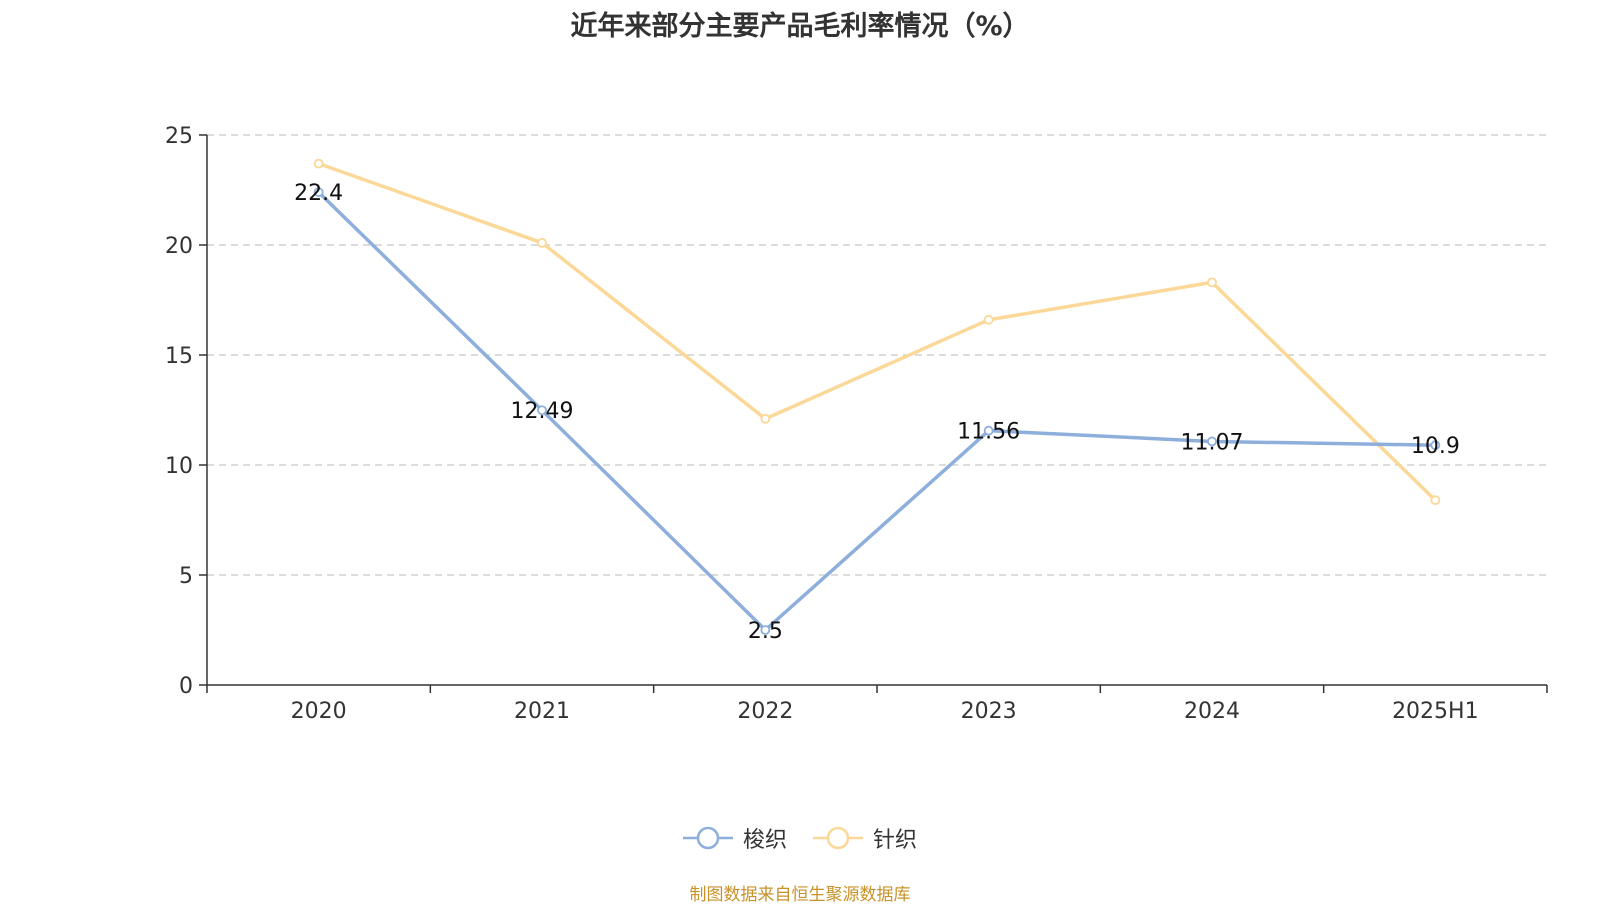 This screenshot has height=905, width=1600. I want to click on data-label: 10.9, so click(1435, 446).